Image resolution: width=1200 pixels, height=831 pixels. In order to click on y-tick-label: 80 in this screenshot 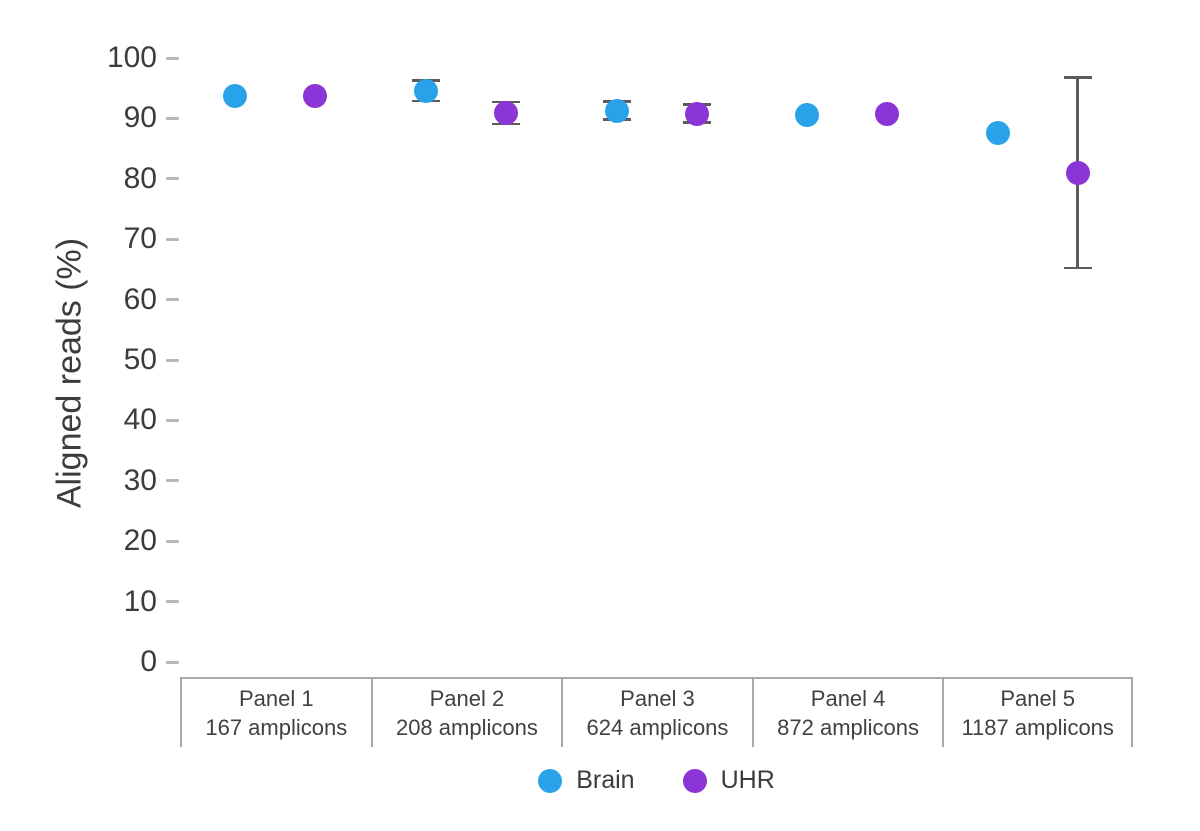, I will do `click(140, 178)`.